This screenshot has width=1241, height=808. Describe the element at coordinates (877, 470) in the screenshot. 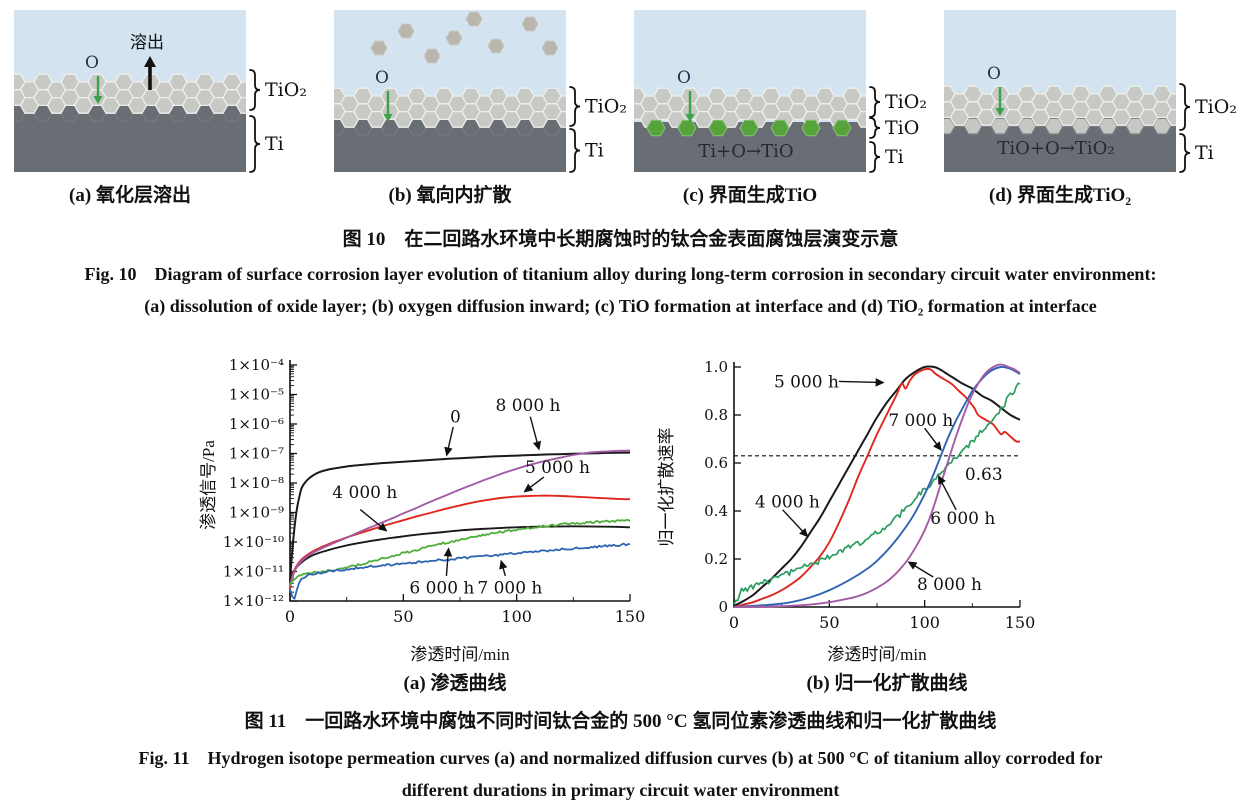

I see `reference-line-063: 0.63` at that location.